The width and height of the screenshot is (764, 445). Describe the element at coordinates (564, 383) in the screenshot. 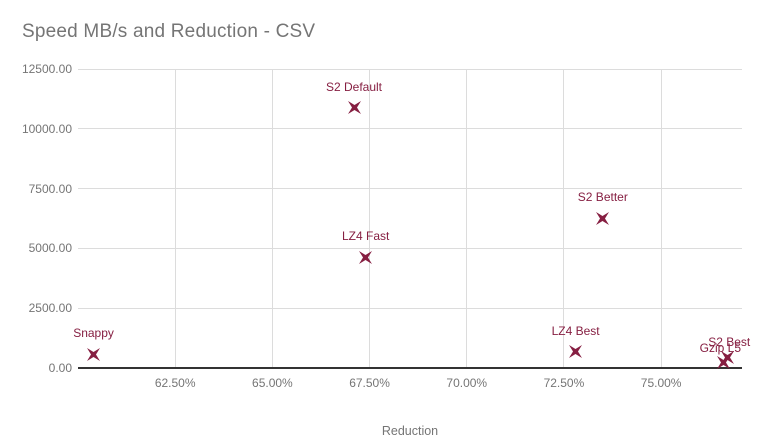

I see `x-axis-tick-label: 72.50%` at that location.